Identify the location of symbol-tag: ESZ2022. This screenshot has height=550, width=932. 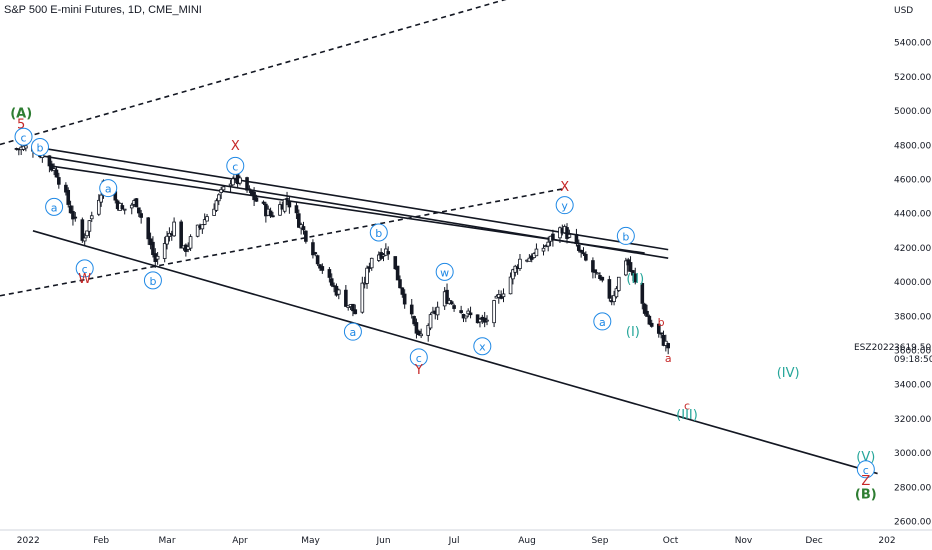
(874, 348).